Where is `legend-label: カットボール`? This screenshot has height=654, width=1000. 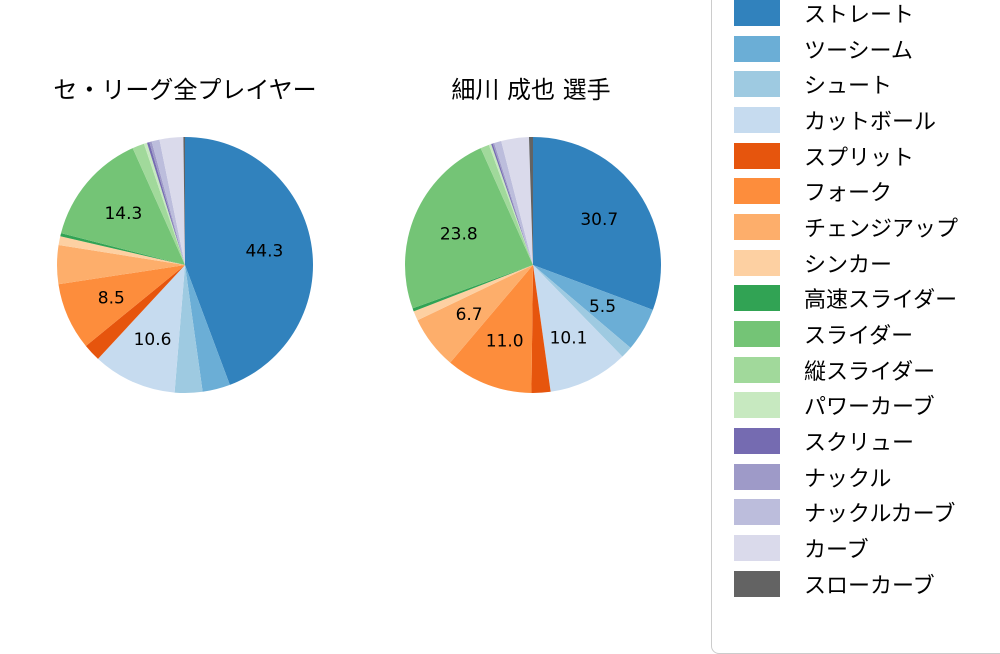
legend-label: カットボール is located at coordinates (870, 122).